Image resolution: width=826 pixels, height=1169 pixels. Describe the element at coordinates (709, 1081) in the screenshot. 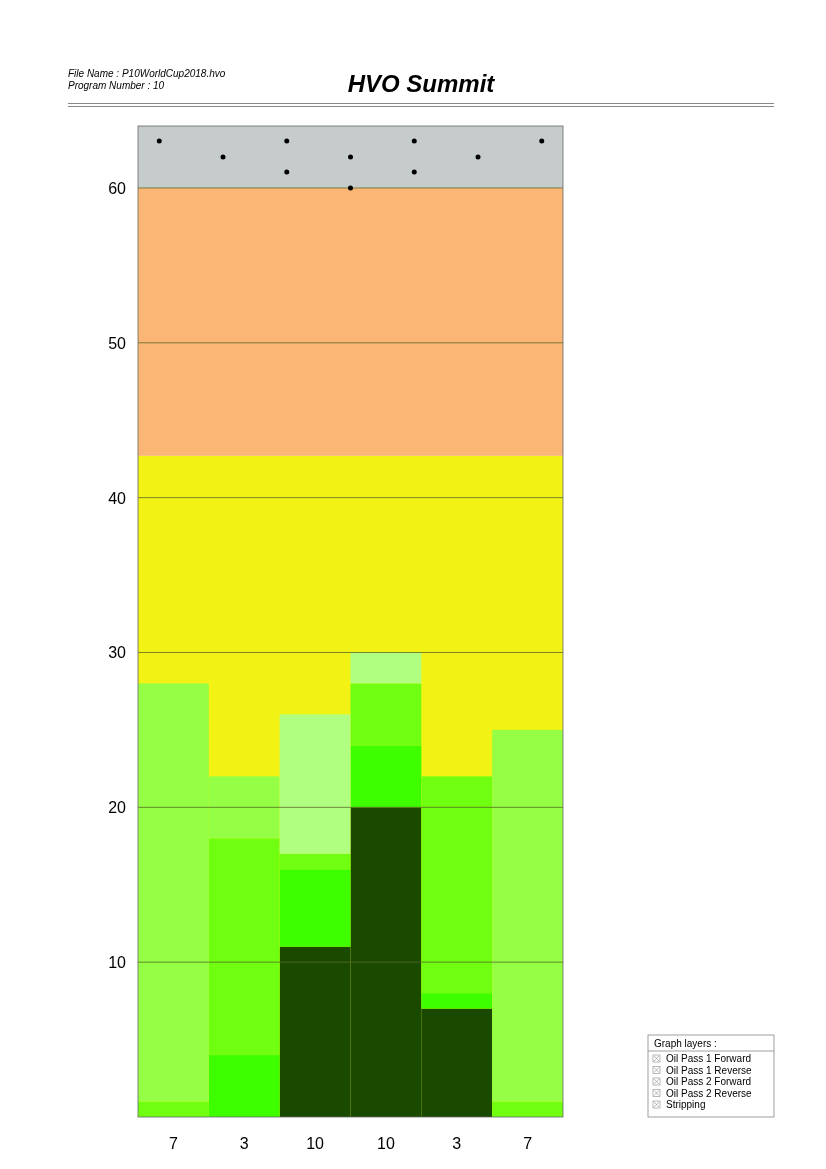

I see `text: Oil Pass 2 Forward` at that location.